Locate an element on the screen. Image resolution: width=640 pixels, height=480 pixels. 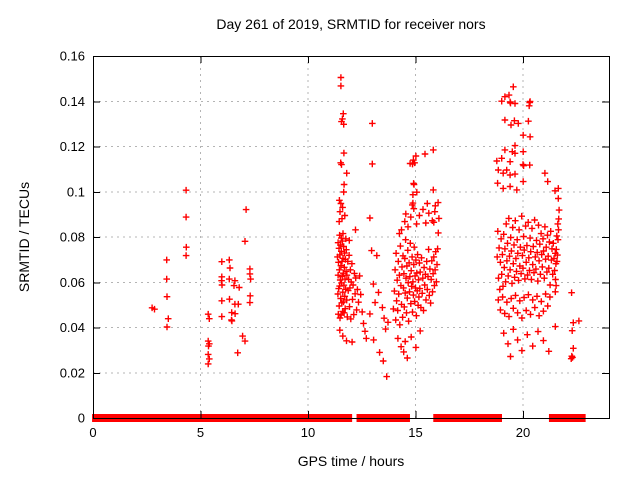
y-tick-label: 0.16 is located at coordinates (72, 56).